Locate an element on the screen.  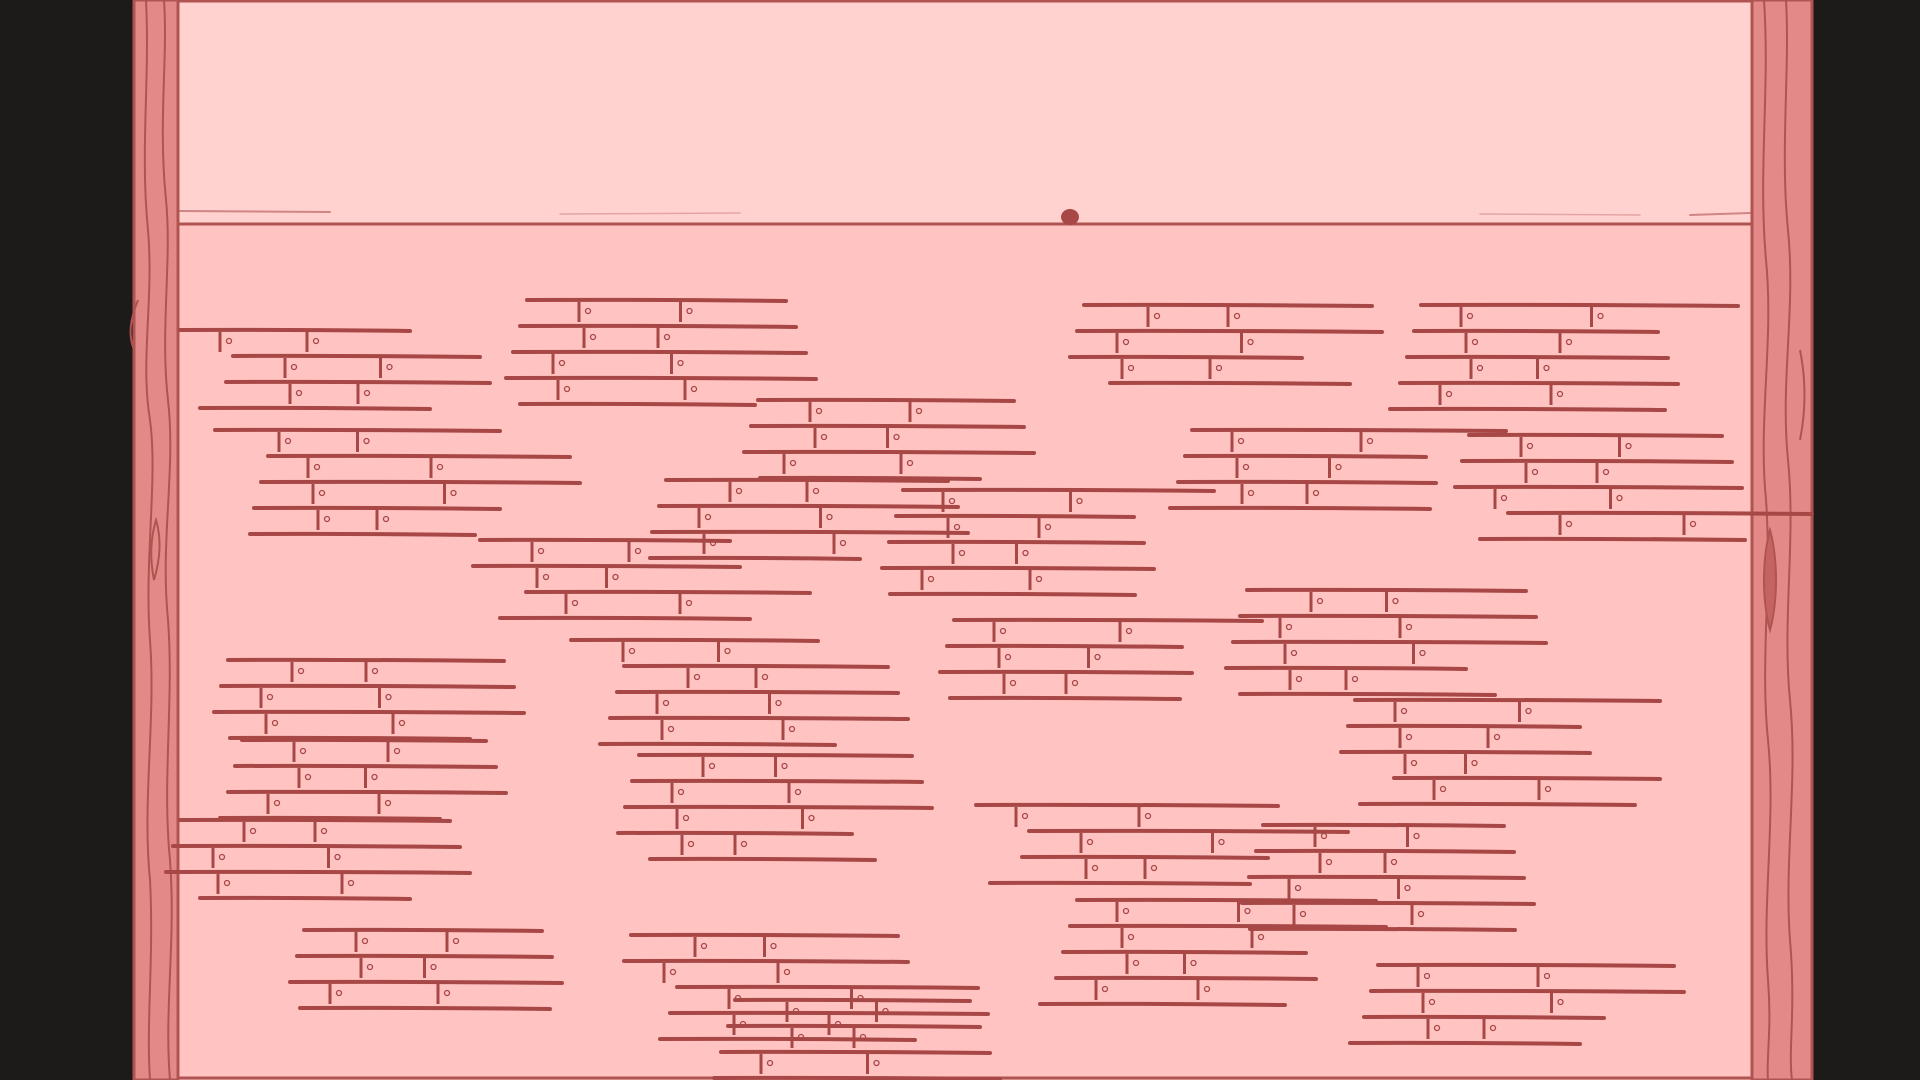
letterbox-right is located at coordinates (1866, 540).